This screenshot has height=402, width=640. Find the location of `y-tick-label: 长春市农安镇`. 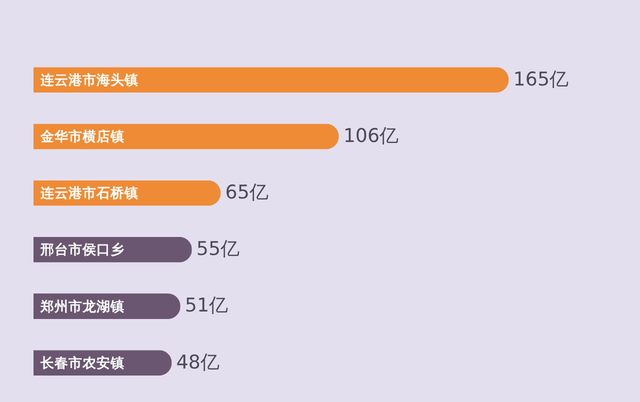

y-tick-label: 长春市农安镇 is located at coordinates (82, 363).